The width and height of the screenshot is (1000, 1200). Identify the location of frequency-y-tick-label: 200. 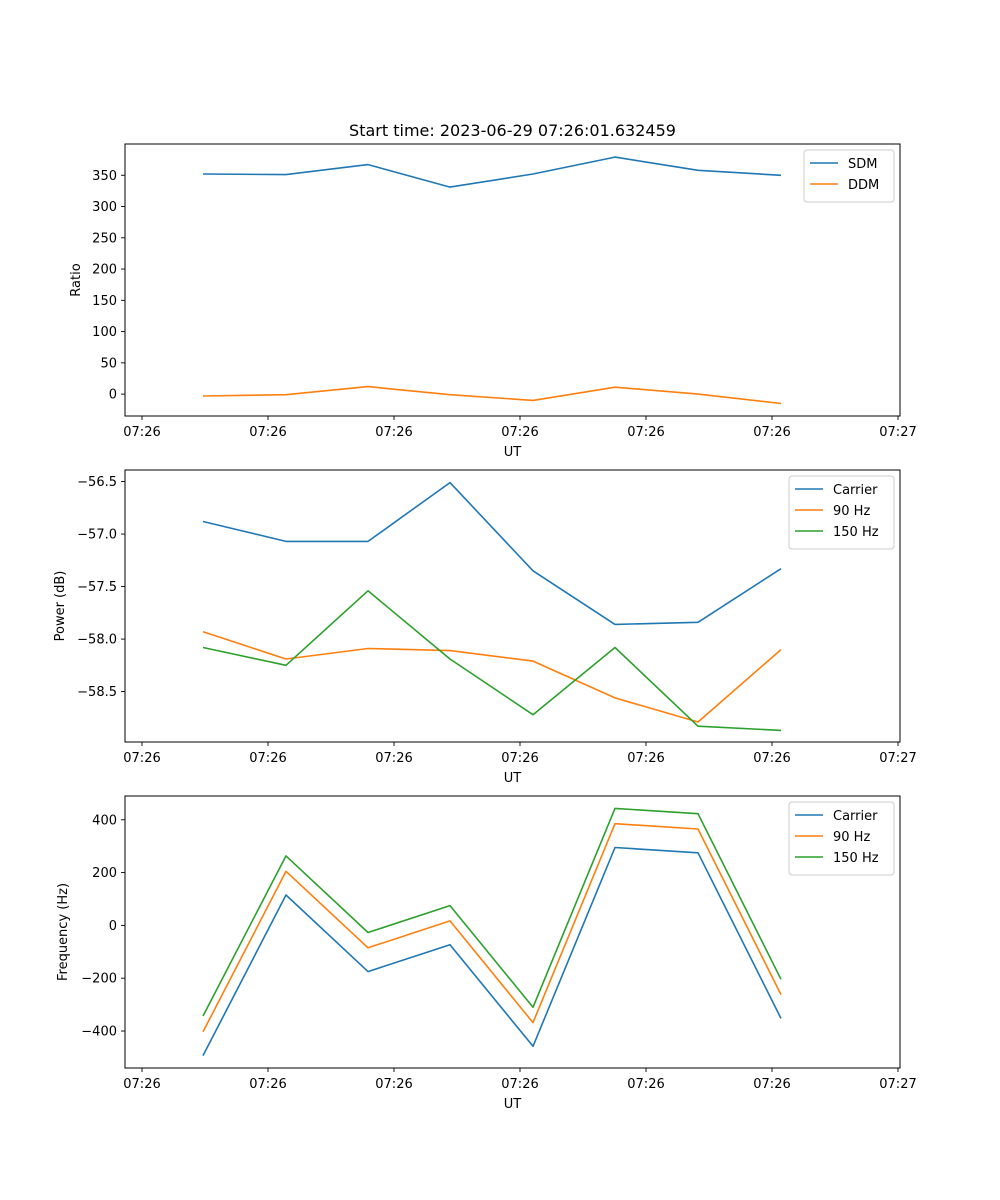
(104, 873).